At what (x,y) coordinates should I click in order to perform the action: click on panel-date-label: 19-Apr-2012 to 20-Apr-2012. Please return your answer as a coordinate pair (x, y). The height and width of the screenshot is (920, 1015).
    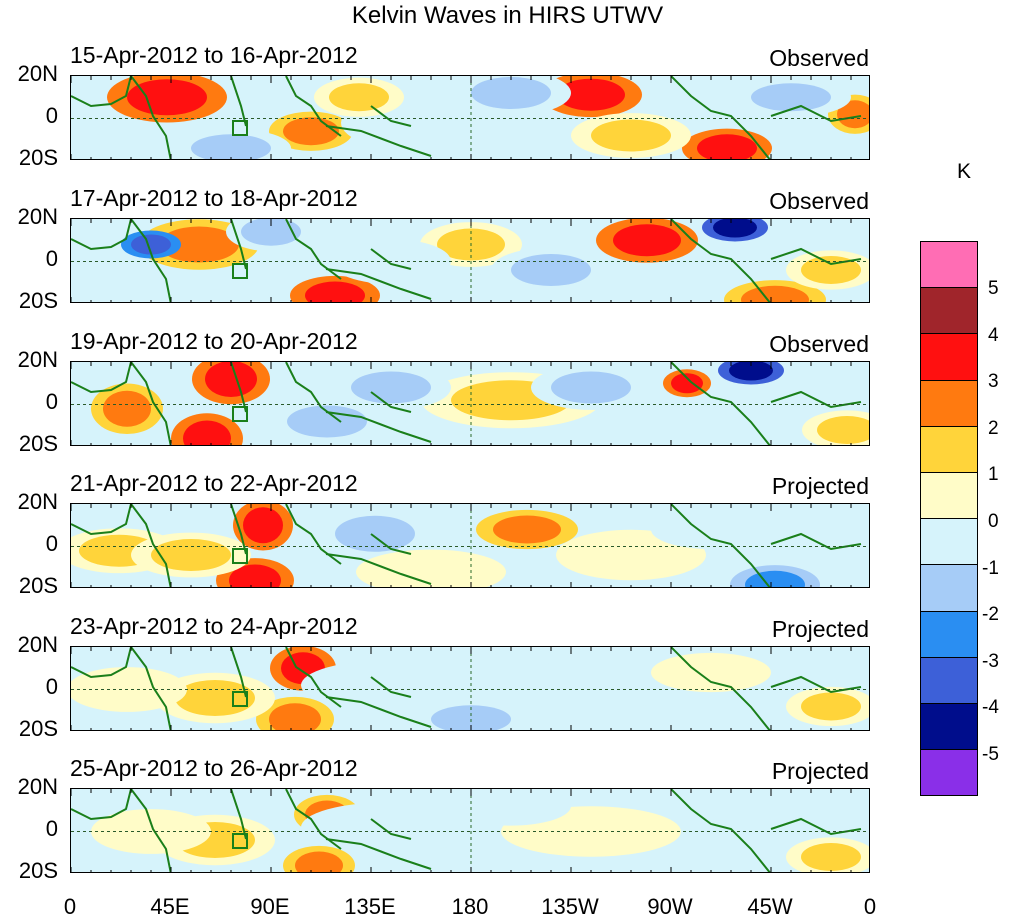
    Looking at the image, I should click on (214, 341).